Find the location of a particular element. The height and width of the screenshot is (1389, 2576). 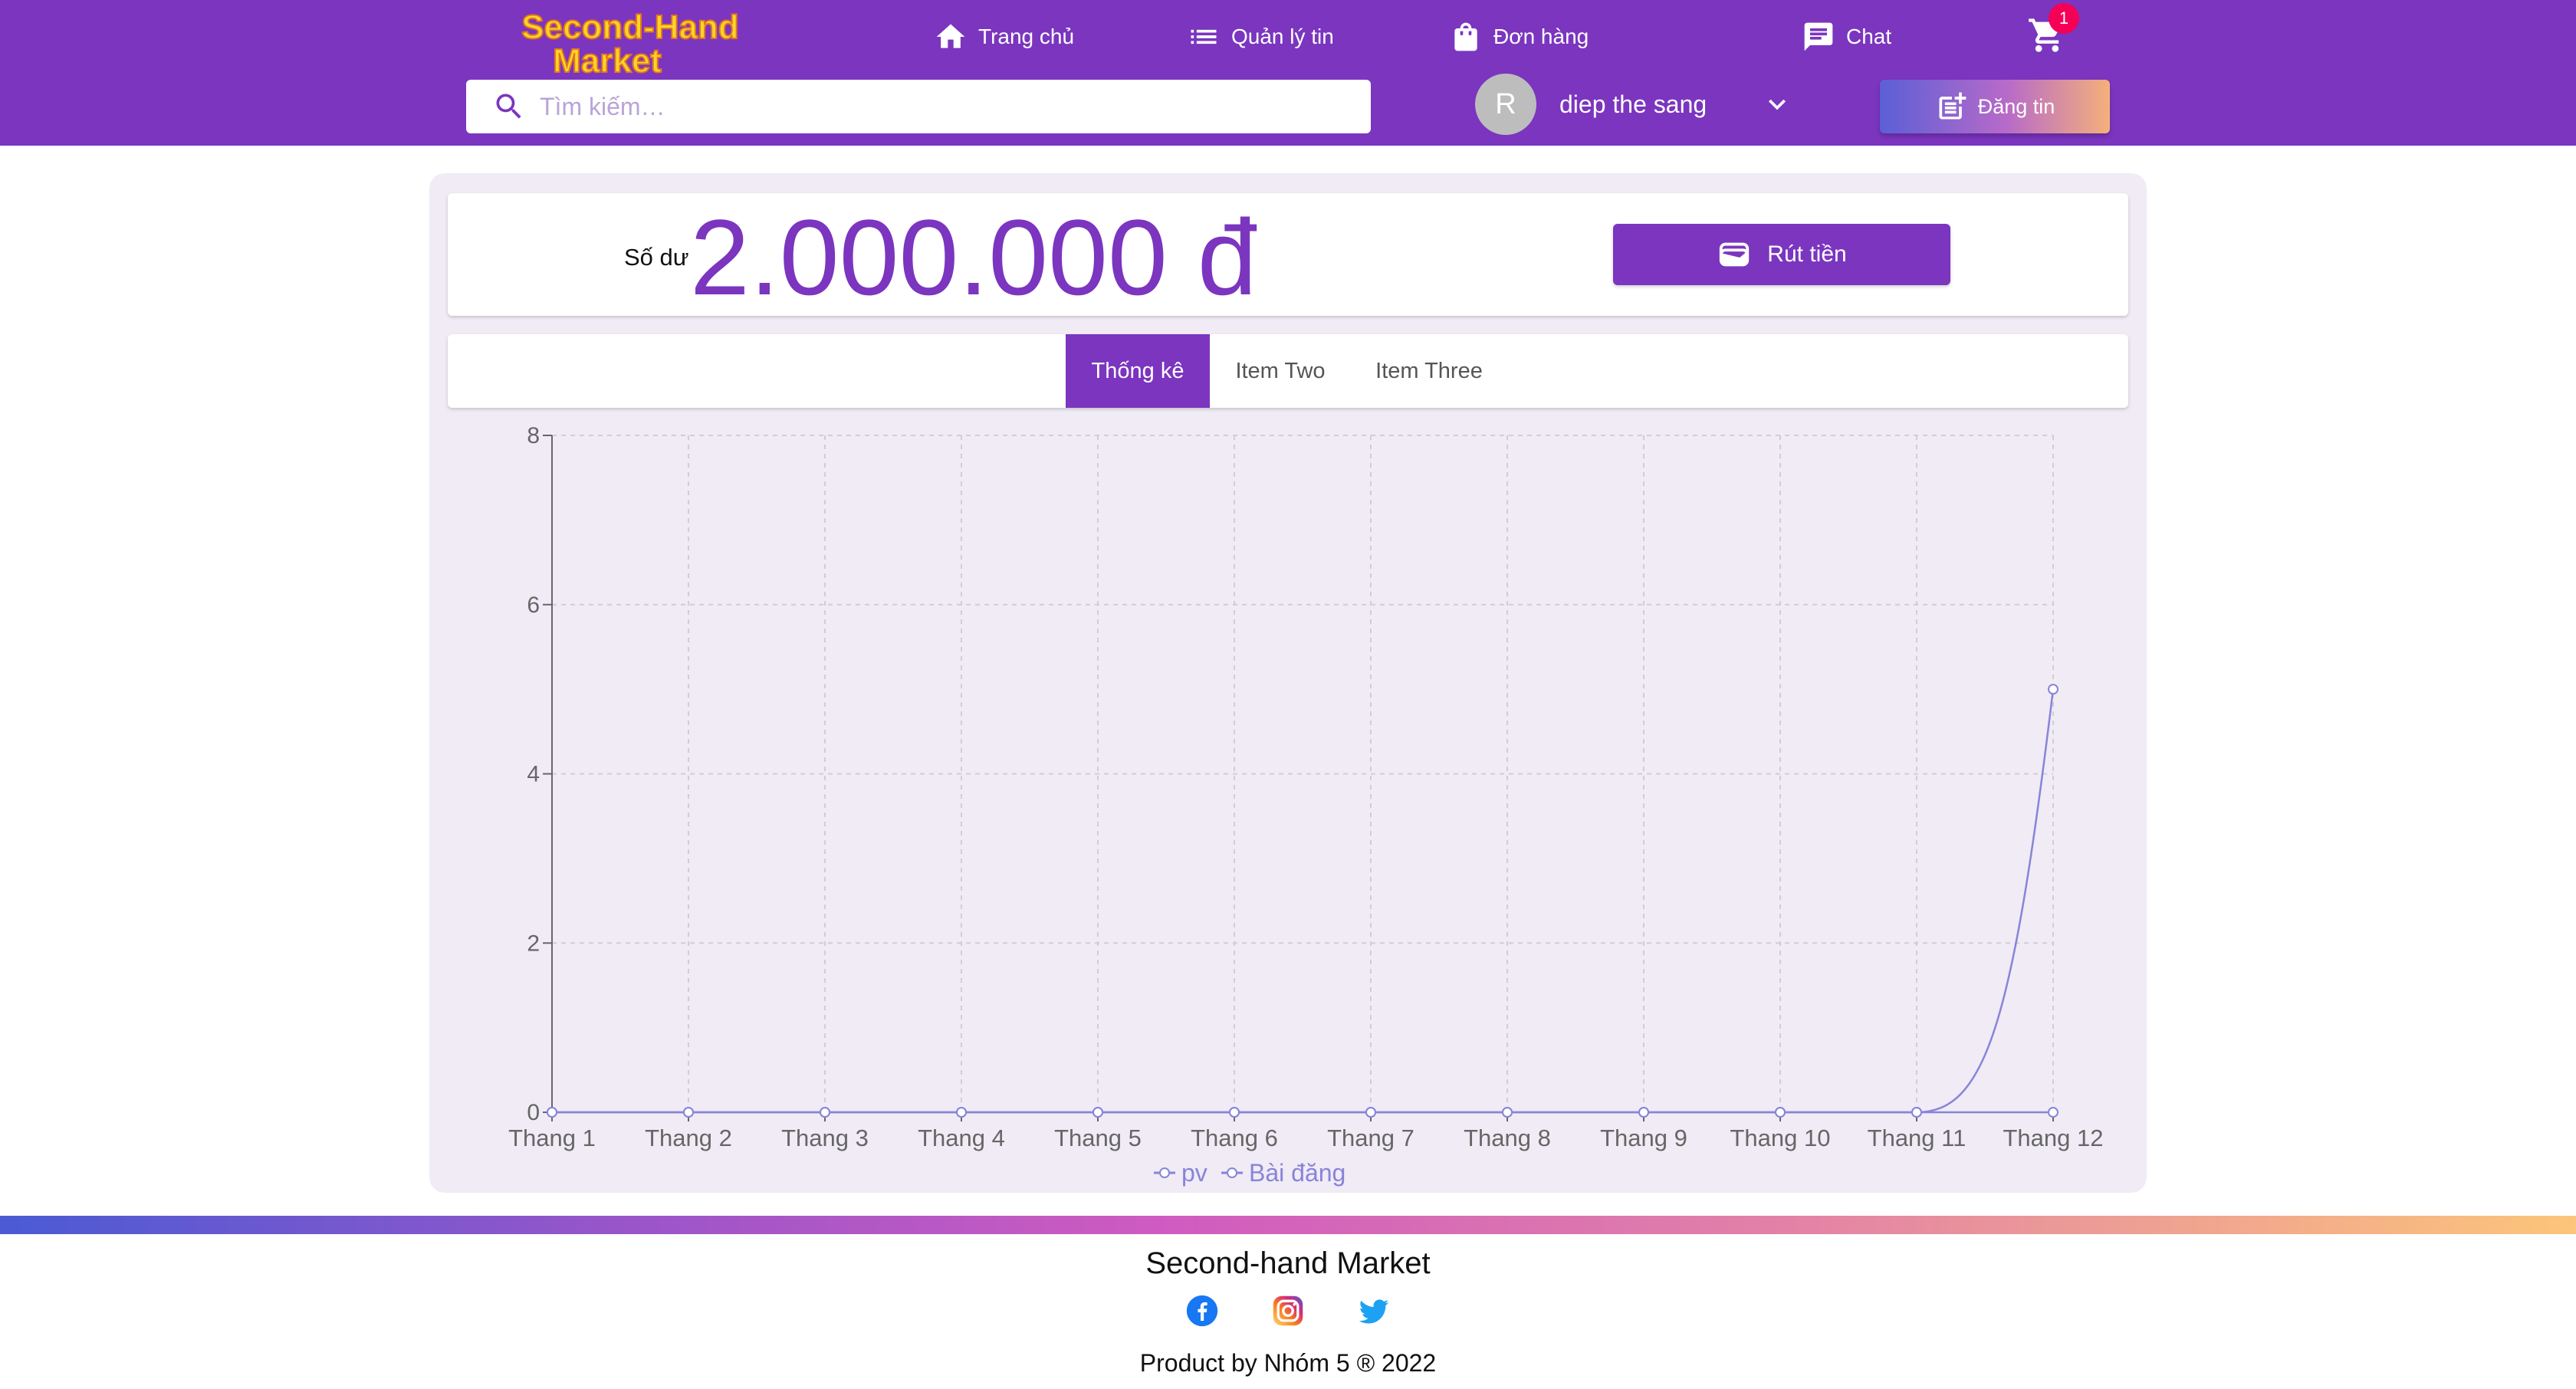

twitter-link is located at coordinates (1374, 1311).